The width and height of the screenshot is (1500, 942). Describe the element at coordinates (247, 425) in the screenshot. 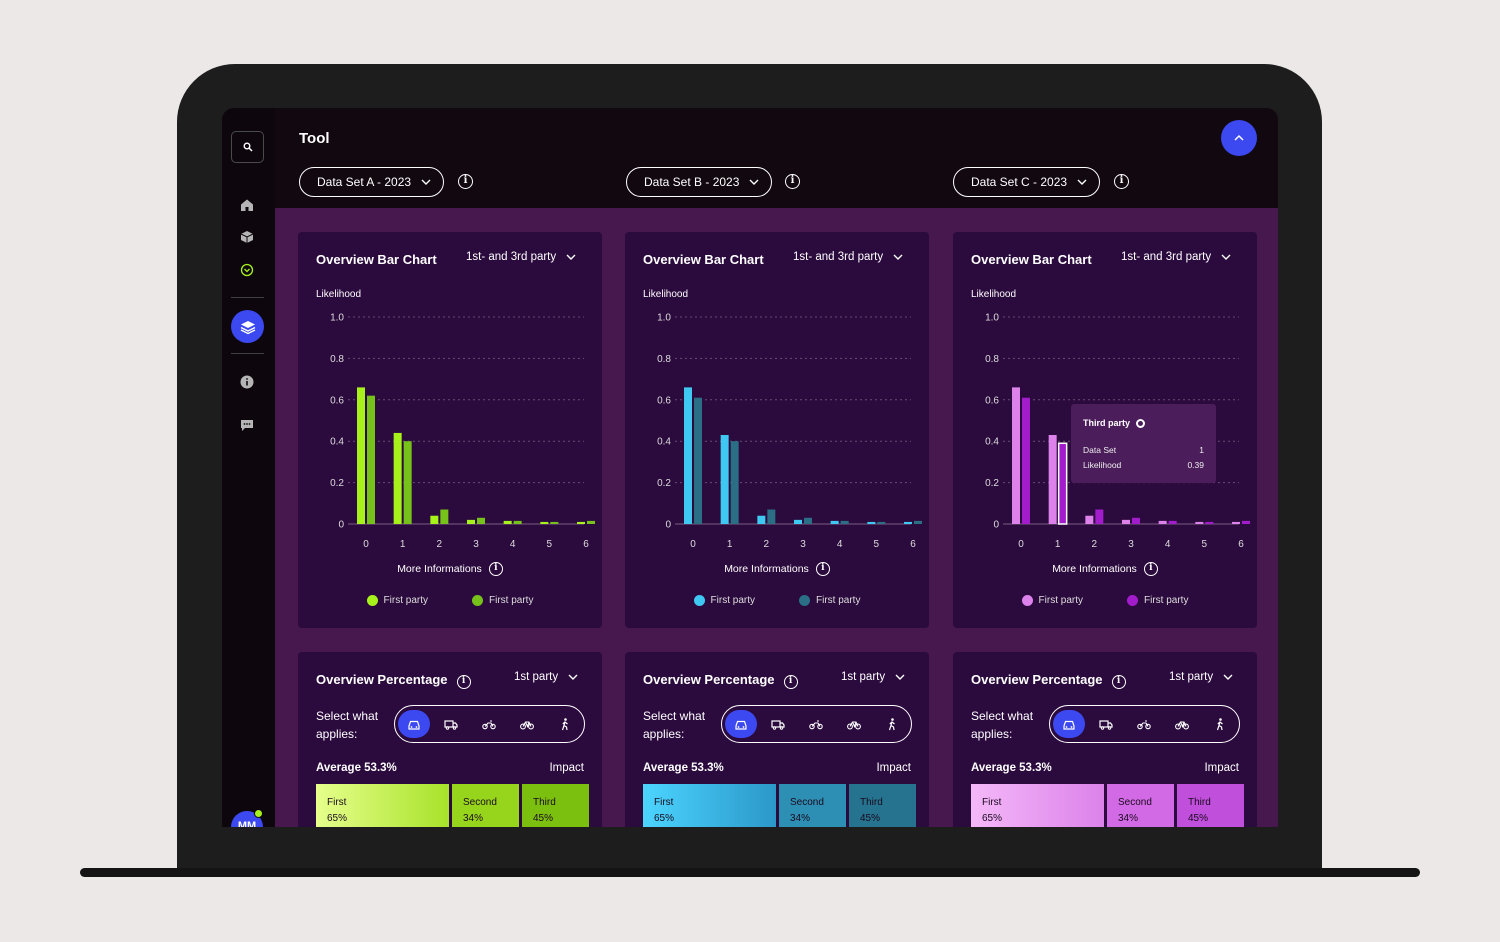

I see `sidebar-item-chat` at that location.